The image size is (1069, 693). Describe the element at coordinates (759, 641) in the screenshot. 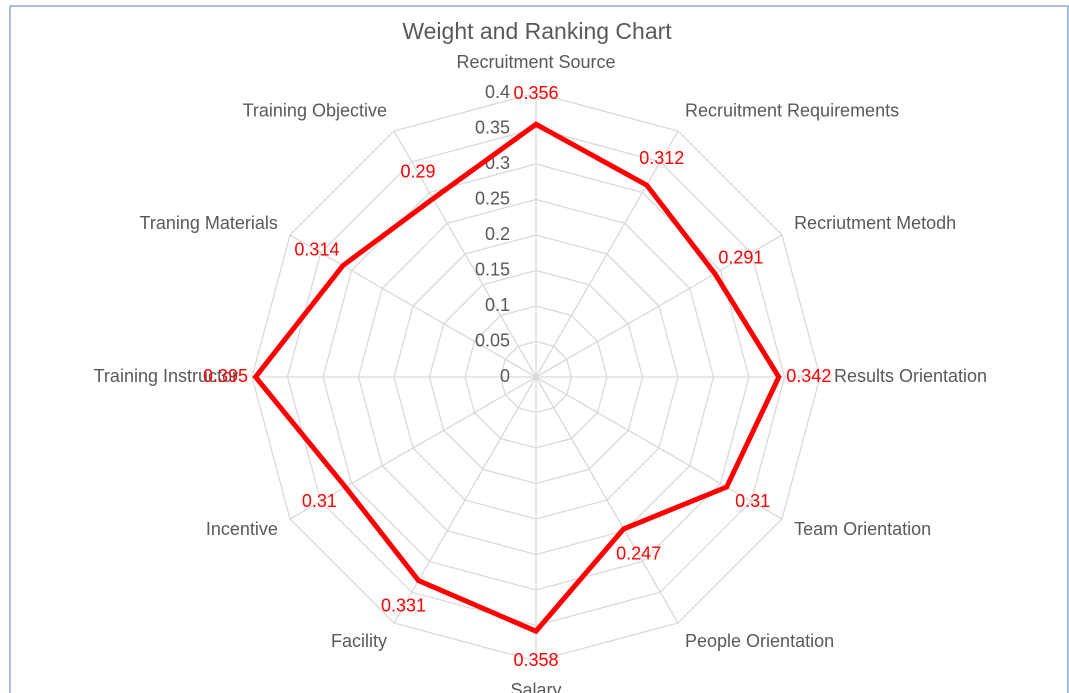

I see `category-label: People Orientation` at that location.